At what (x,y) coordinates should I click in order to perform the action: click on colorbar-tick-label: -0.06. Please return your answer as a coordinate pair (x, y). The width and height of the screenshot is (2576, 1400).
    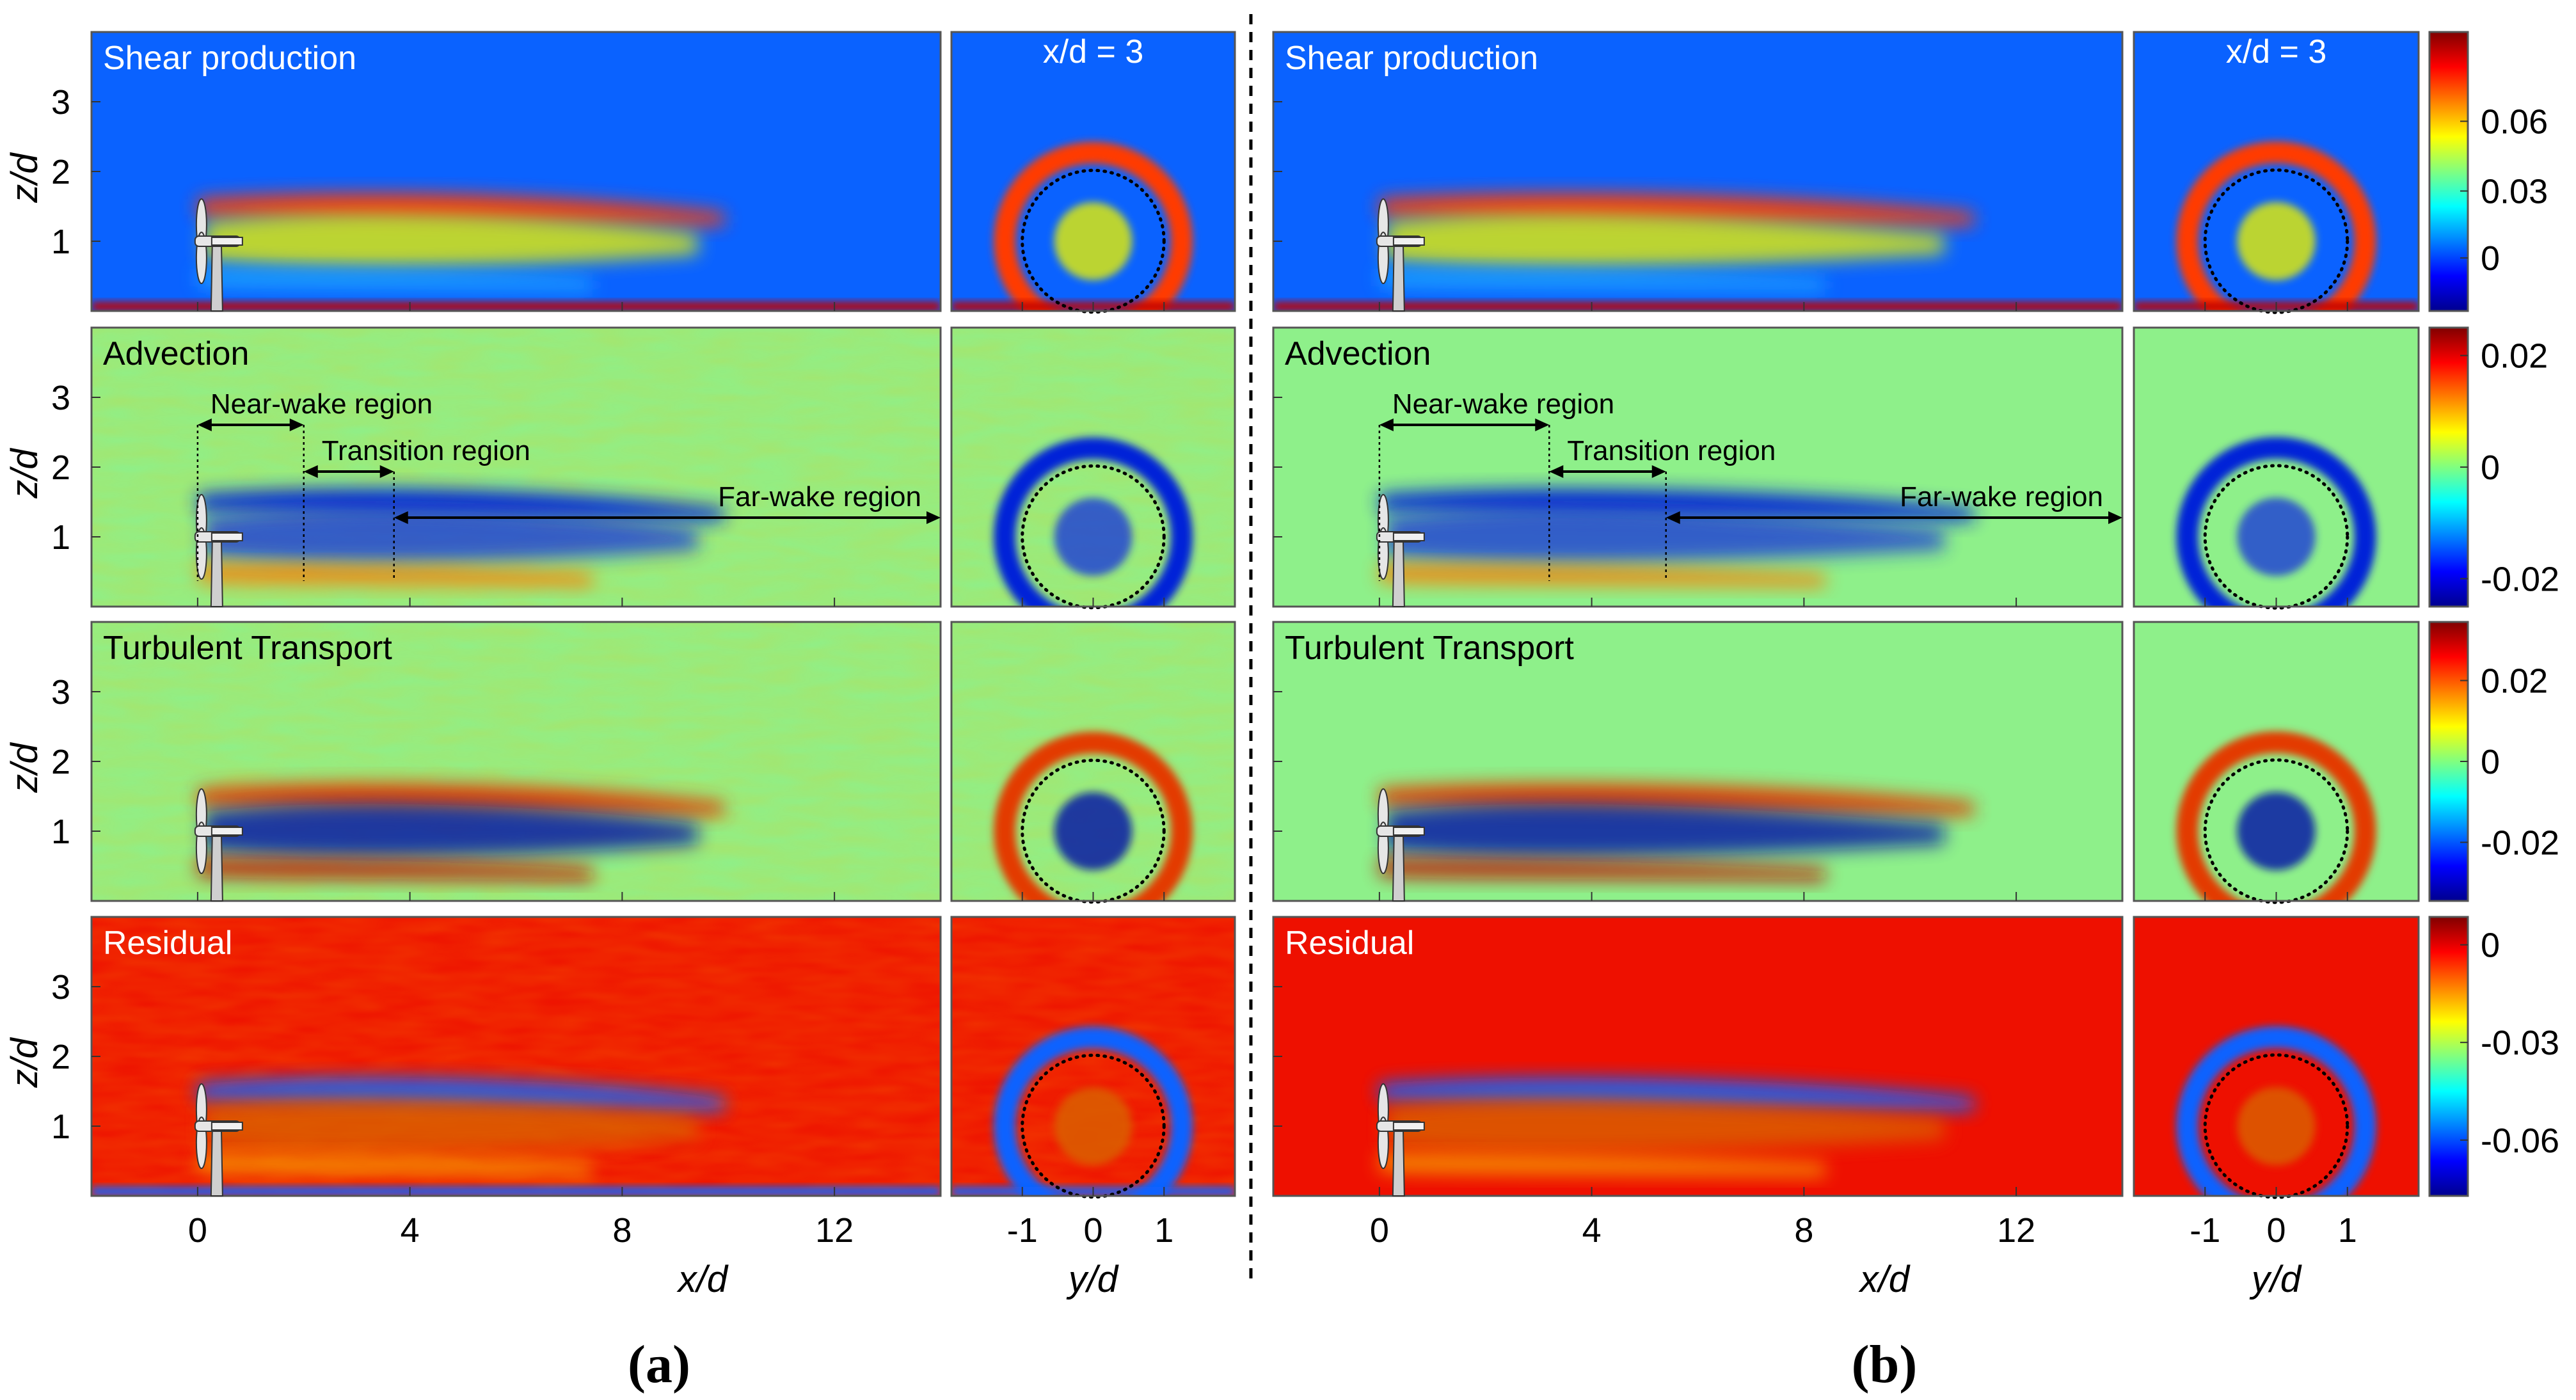
    Looking at the image, I should click on (2520, 1141).